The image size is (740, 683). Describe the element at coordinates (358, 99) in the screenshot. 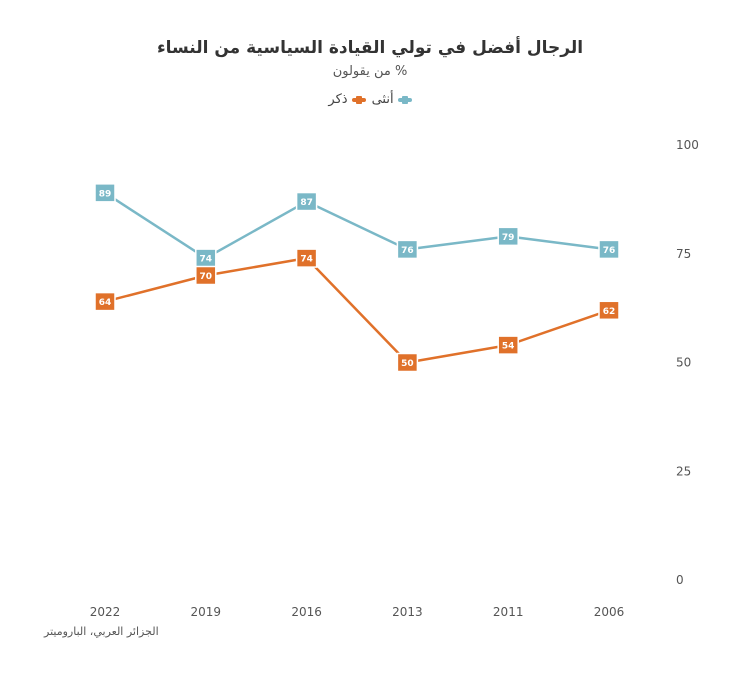

I see `legend-swatch-male` at that location.